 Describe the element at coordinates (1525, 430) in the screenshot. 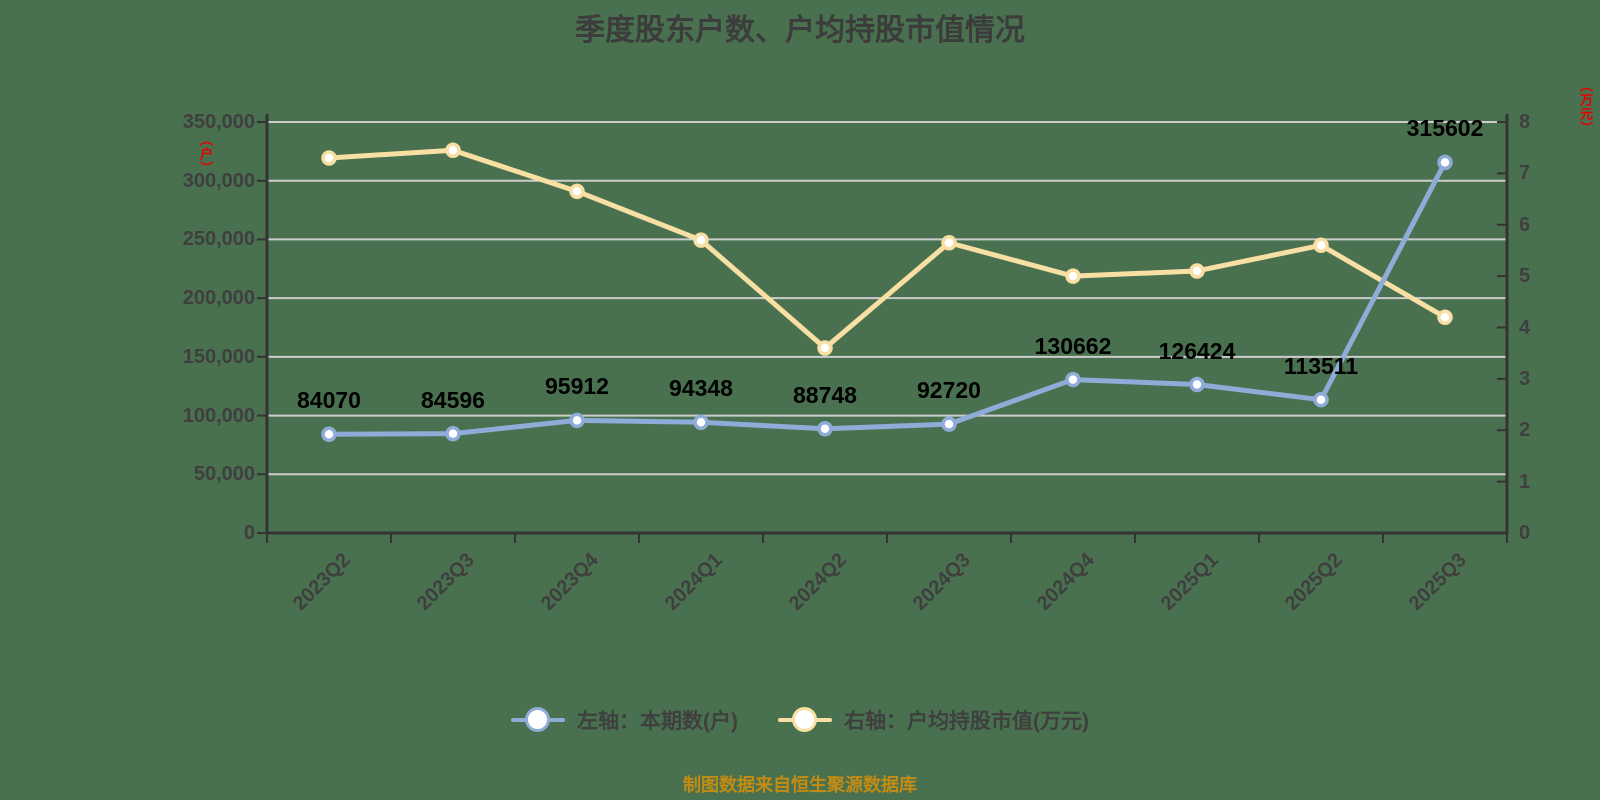

I see `right-axis-tick-label: 2` at that location.